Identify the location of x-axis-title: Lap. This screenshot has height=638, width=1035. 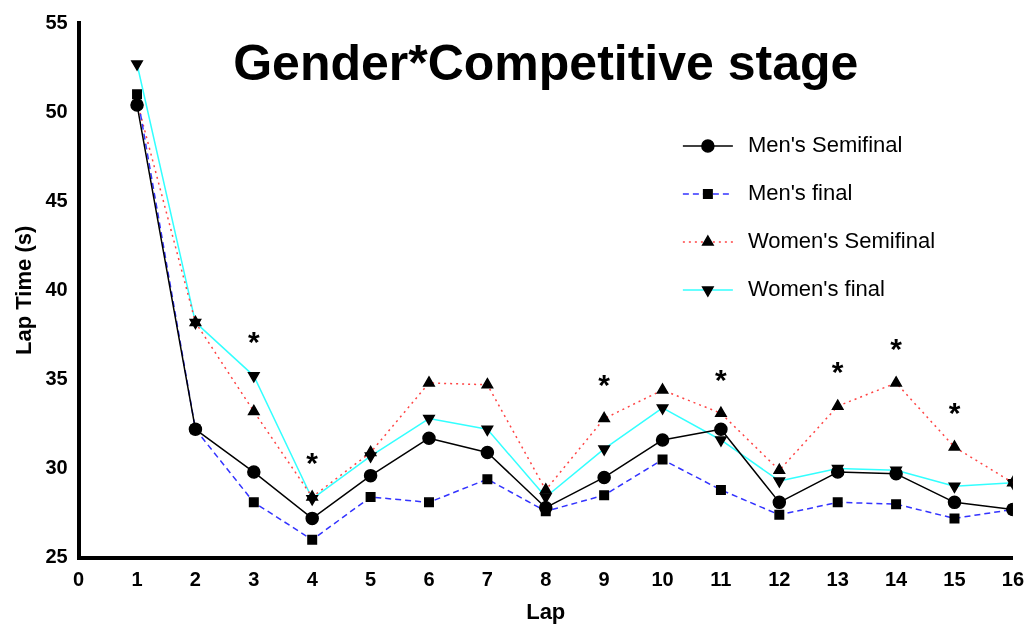
(546, 611).